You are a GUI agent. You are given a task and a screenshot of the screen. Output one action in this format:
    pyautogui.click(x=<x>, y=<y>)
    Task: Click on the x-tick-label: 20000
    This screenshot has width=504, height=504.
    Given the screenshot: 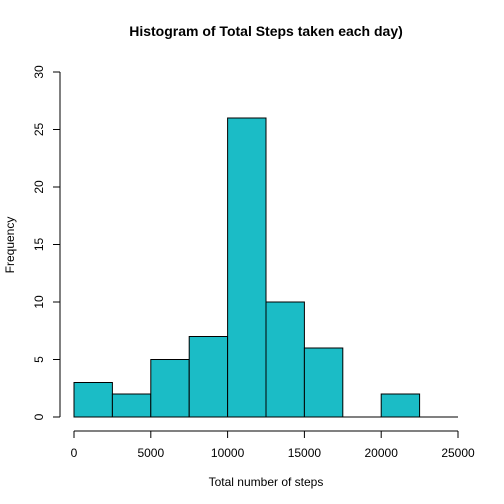 What is the action you would take?
    pyautogui.click(x=382, y=453)
    